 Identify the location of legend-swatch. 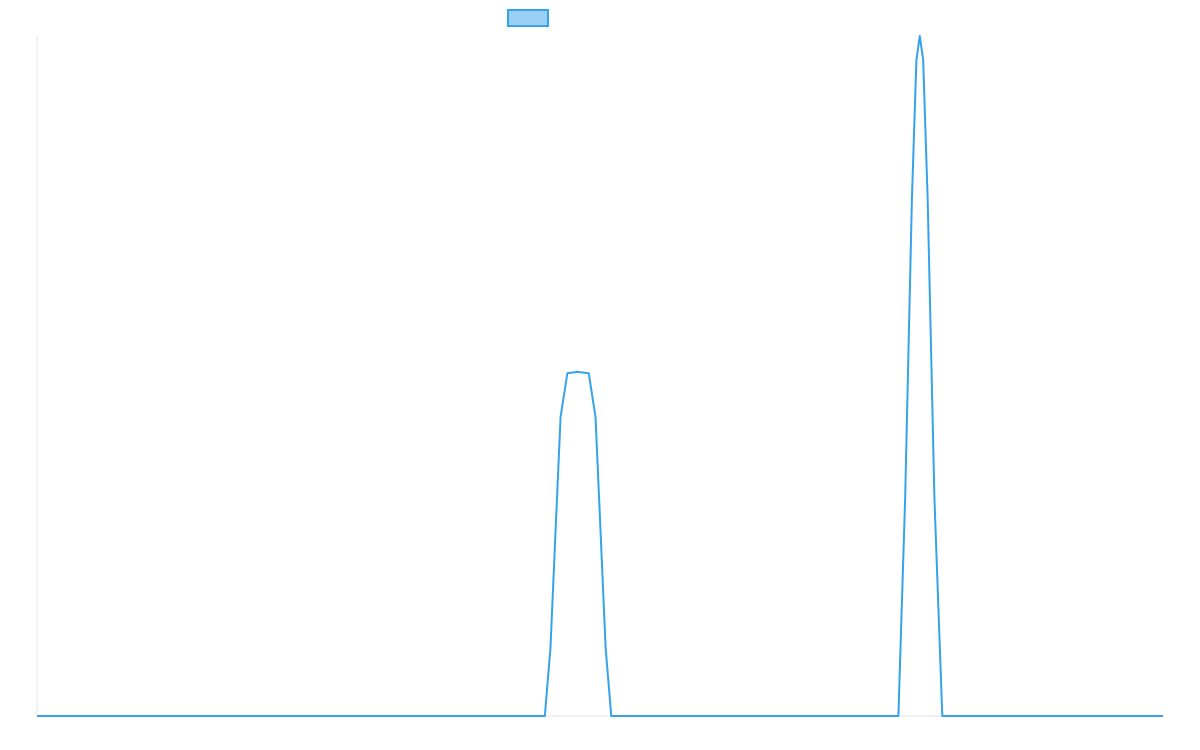
(528, 18).